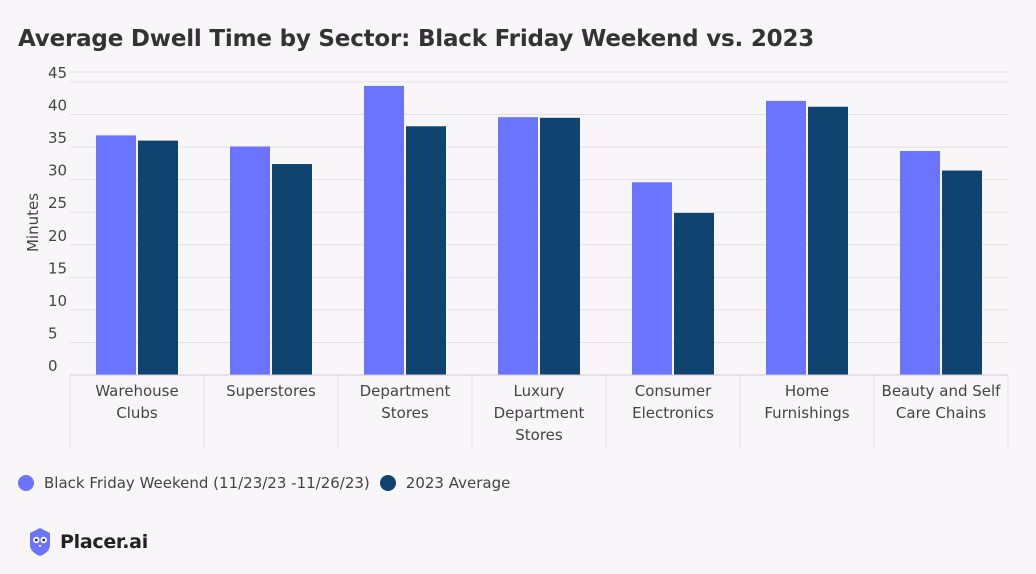 The width and height of the screenshot is (1036, 574). Describe the element at coordinates (104, 542) in the screenshot. I see `logo-text: Placer.ai` at that location.